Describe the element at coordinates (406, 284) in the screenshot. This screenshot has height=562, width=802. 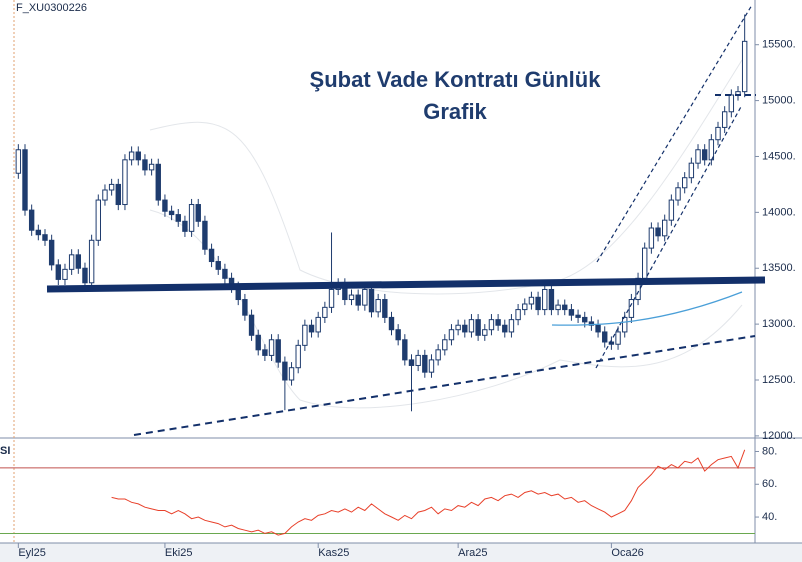
I see `resistance-line` at that location.